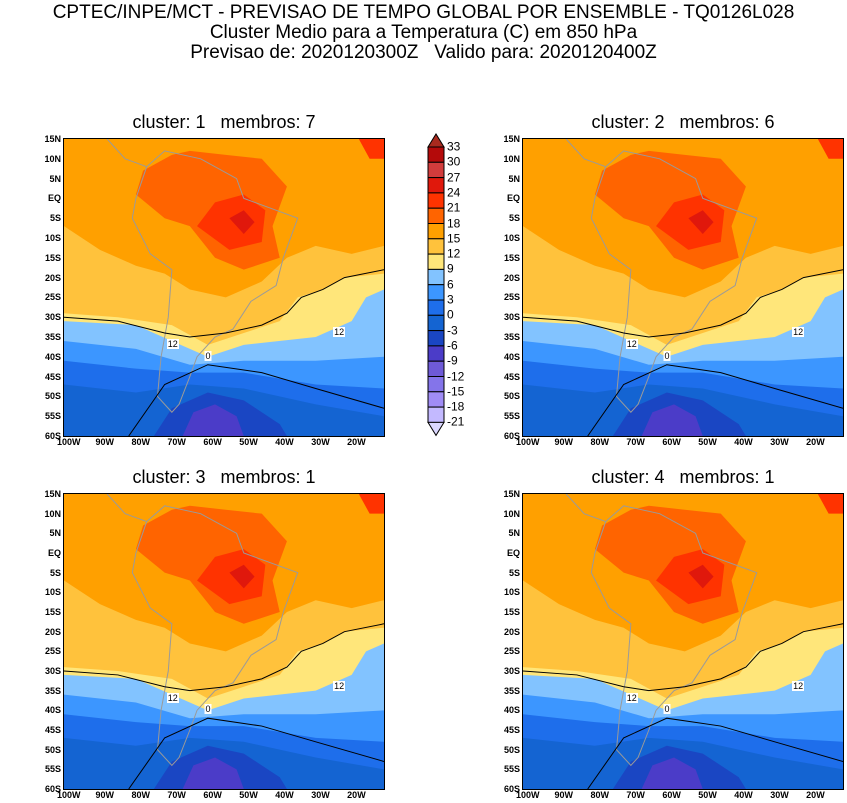 Image resolution: width=847 pixels, height=803 pixels. Describe the element at coordinates (450, 284) in the screenshot. I see `colorbar-label: 6` at that location.